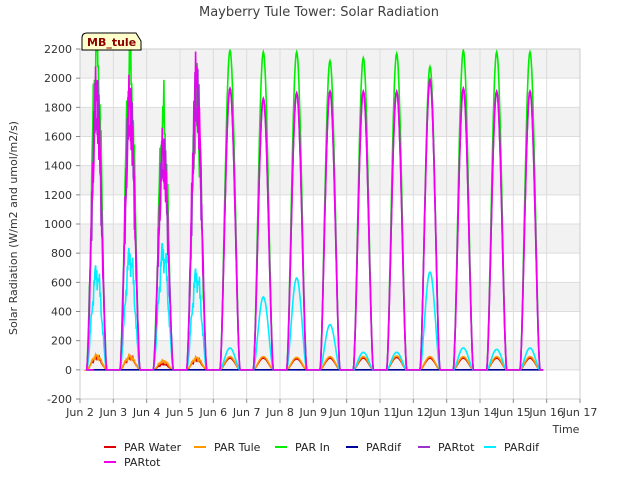 The image size is (640, 480). What do you see at coordinates (59, 399) in the screenshot?
I see `y-tick-label: -200` at bounding box center [59, 399].